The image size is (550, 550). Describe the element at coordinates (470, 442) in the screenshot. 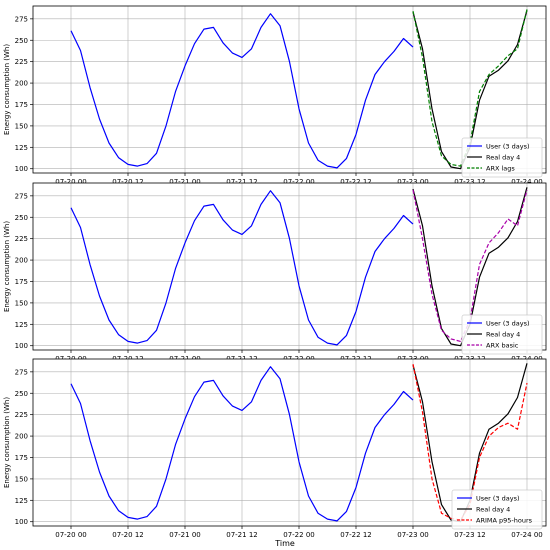

I see `series-line-arima-p95-hours` at that location.